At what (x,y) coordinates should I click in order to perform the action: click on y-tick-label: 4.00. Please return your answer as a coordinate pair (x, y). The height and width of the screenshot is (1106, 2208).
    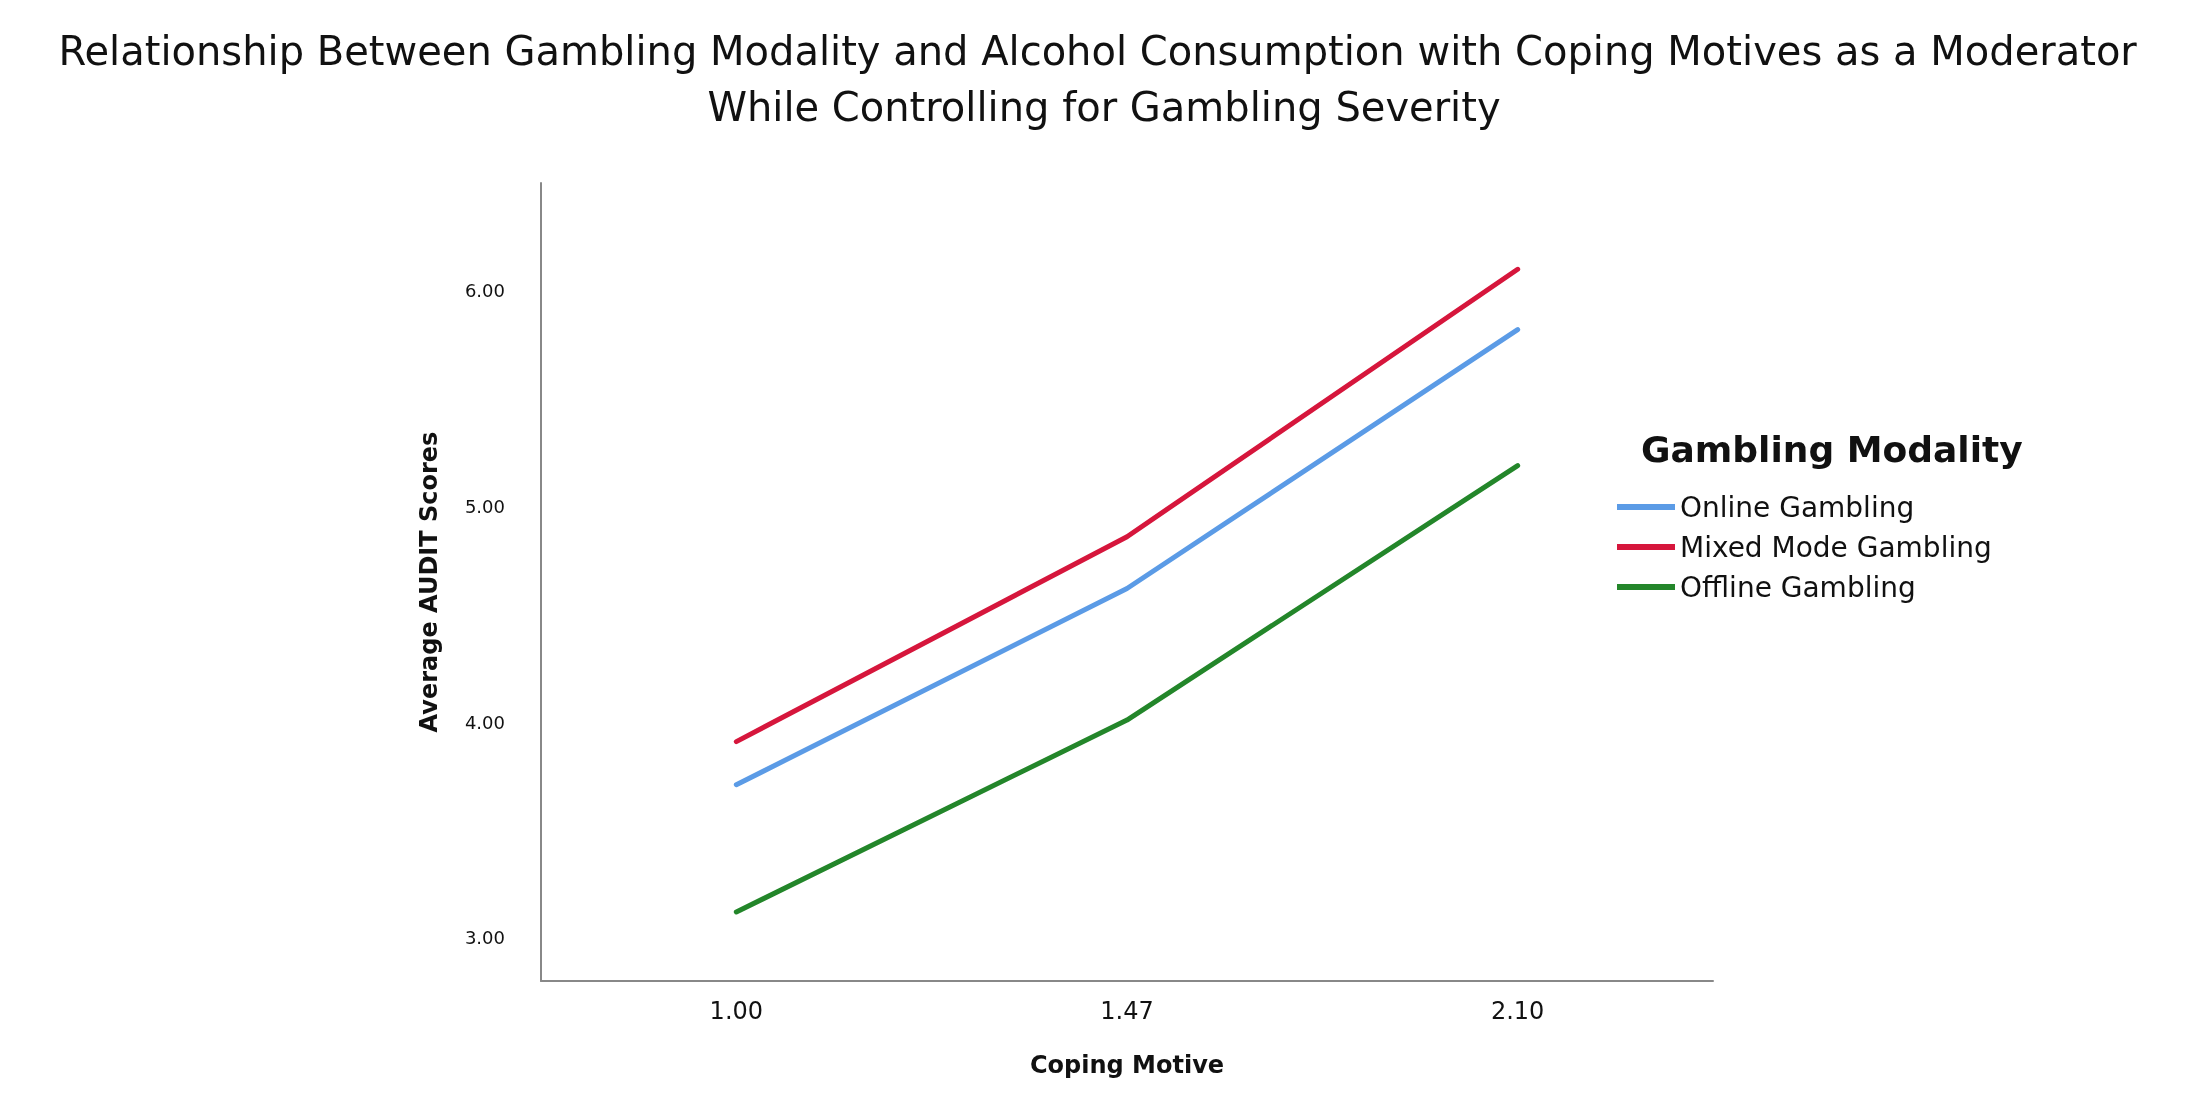
    Looking at the image, I should click on (484, 722).